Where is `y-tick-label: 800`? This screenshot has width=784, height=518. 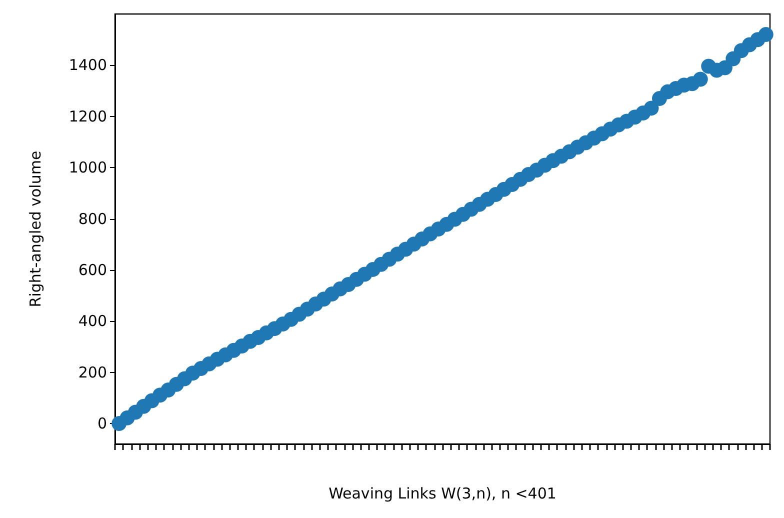
y-tick-label: 800 is located at coordinates (92, 219).